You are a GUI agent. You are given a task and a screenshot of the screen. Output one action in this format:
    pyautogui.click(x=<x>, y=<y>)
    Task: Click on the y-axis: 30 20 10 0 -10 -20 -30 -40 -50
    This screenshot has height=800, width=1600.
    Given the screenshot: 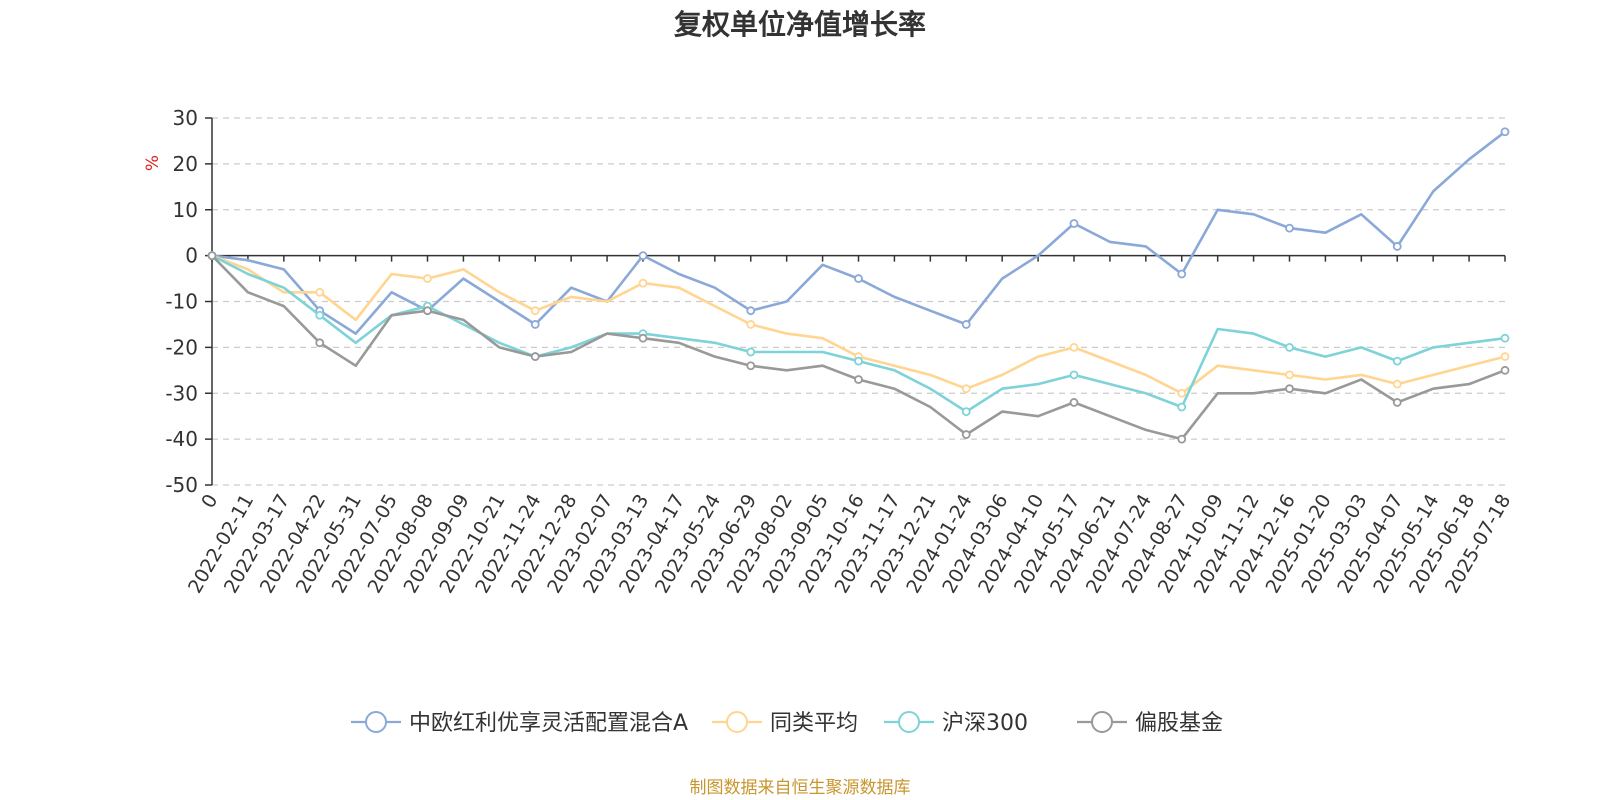 What is the action you would take?
    pyautogui.click(x=189, y=301)
    